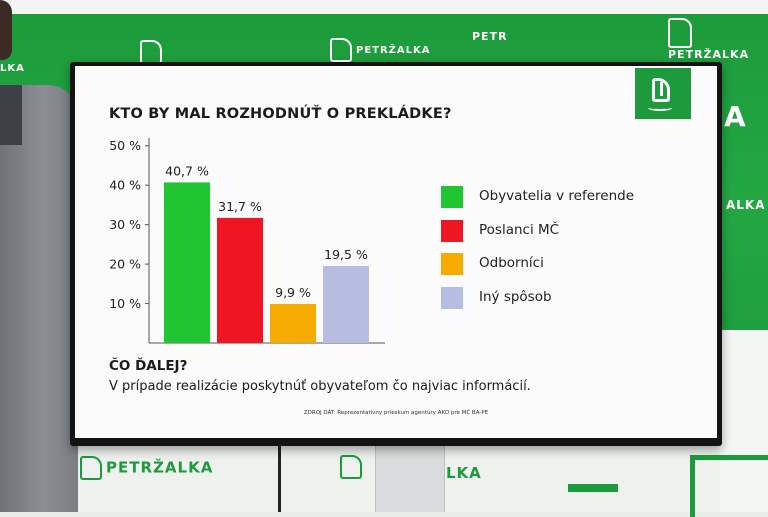 This screenshot has width=768, height=517. Describe the element at coordinates (556, 196) in the screenshot. I see `legend-label: Obyvatelia v referende` at that location.